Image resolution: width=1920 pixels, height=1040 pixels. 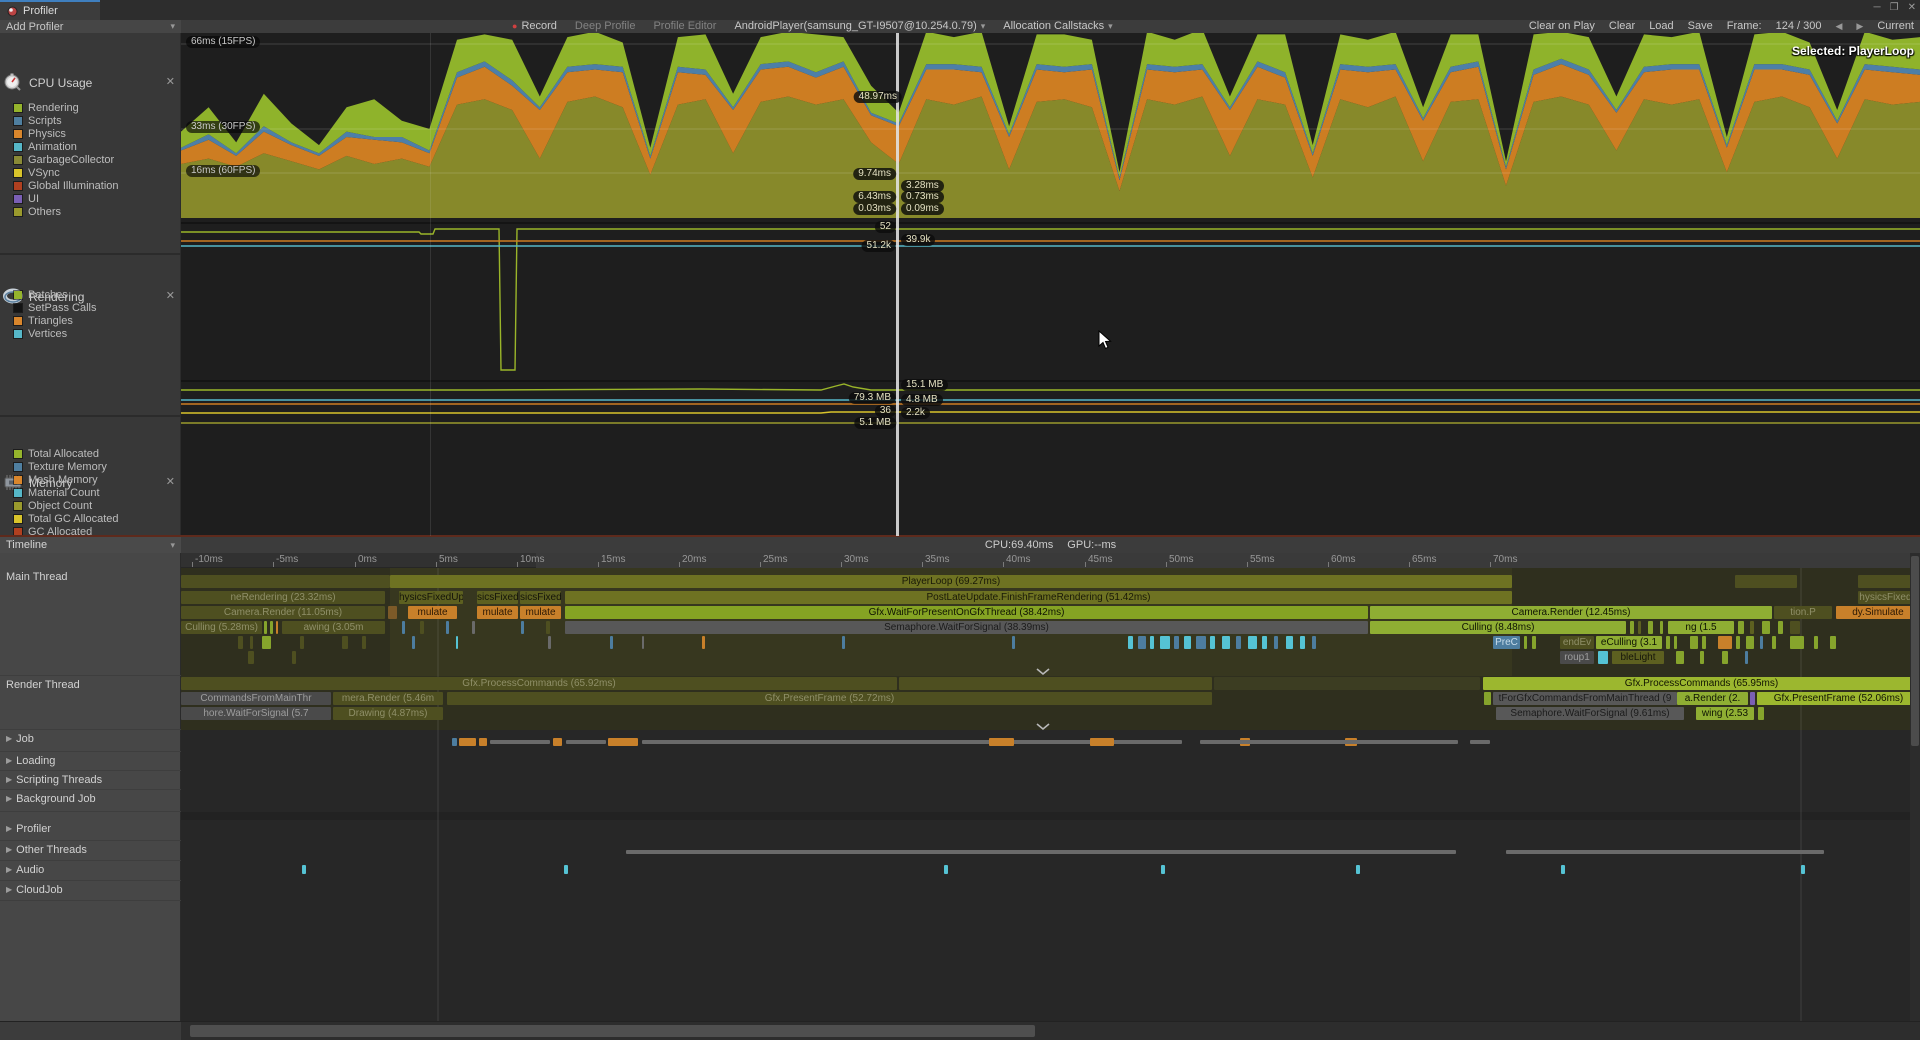 What do you see at coordinates (1561, 26) in the screenshot?
I see `clear-on-play-button: Clear on Play` at bounding box center [1561, 26].